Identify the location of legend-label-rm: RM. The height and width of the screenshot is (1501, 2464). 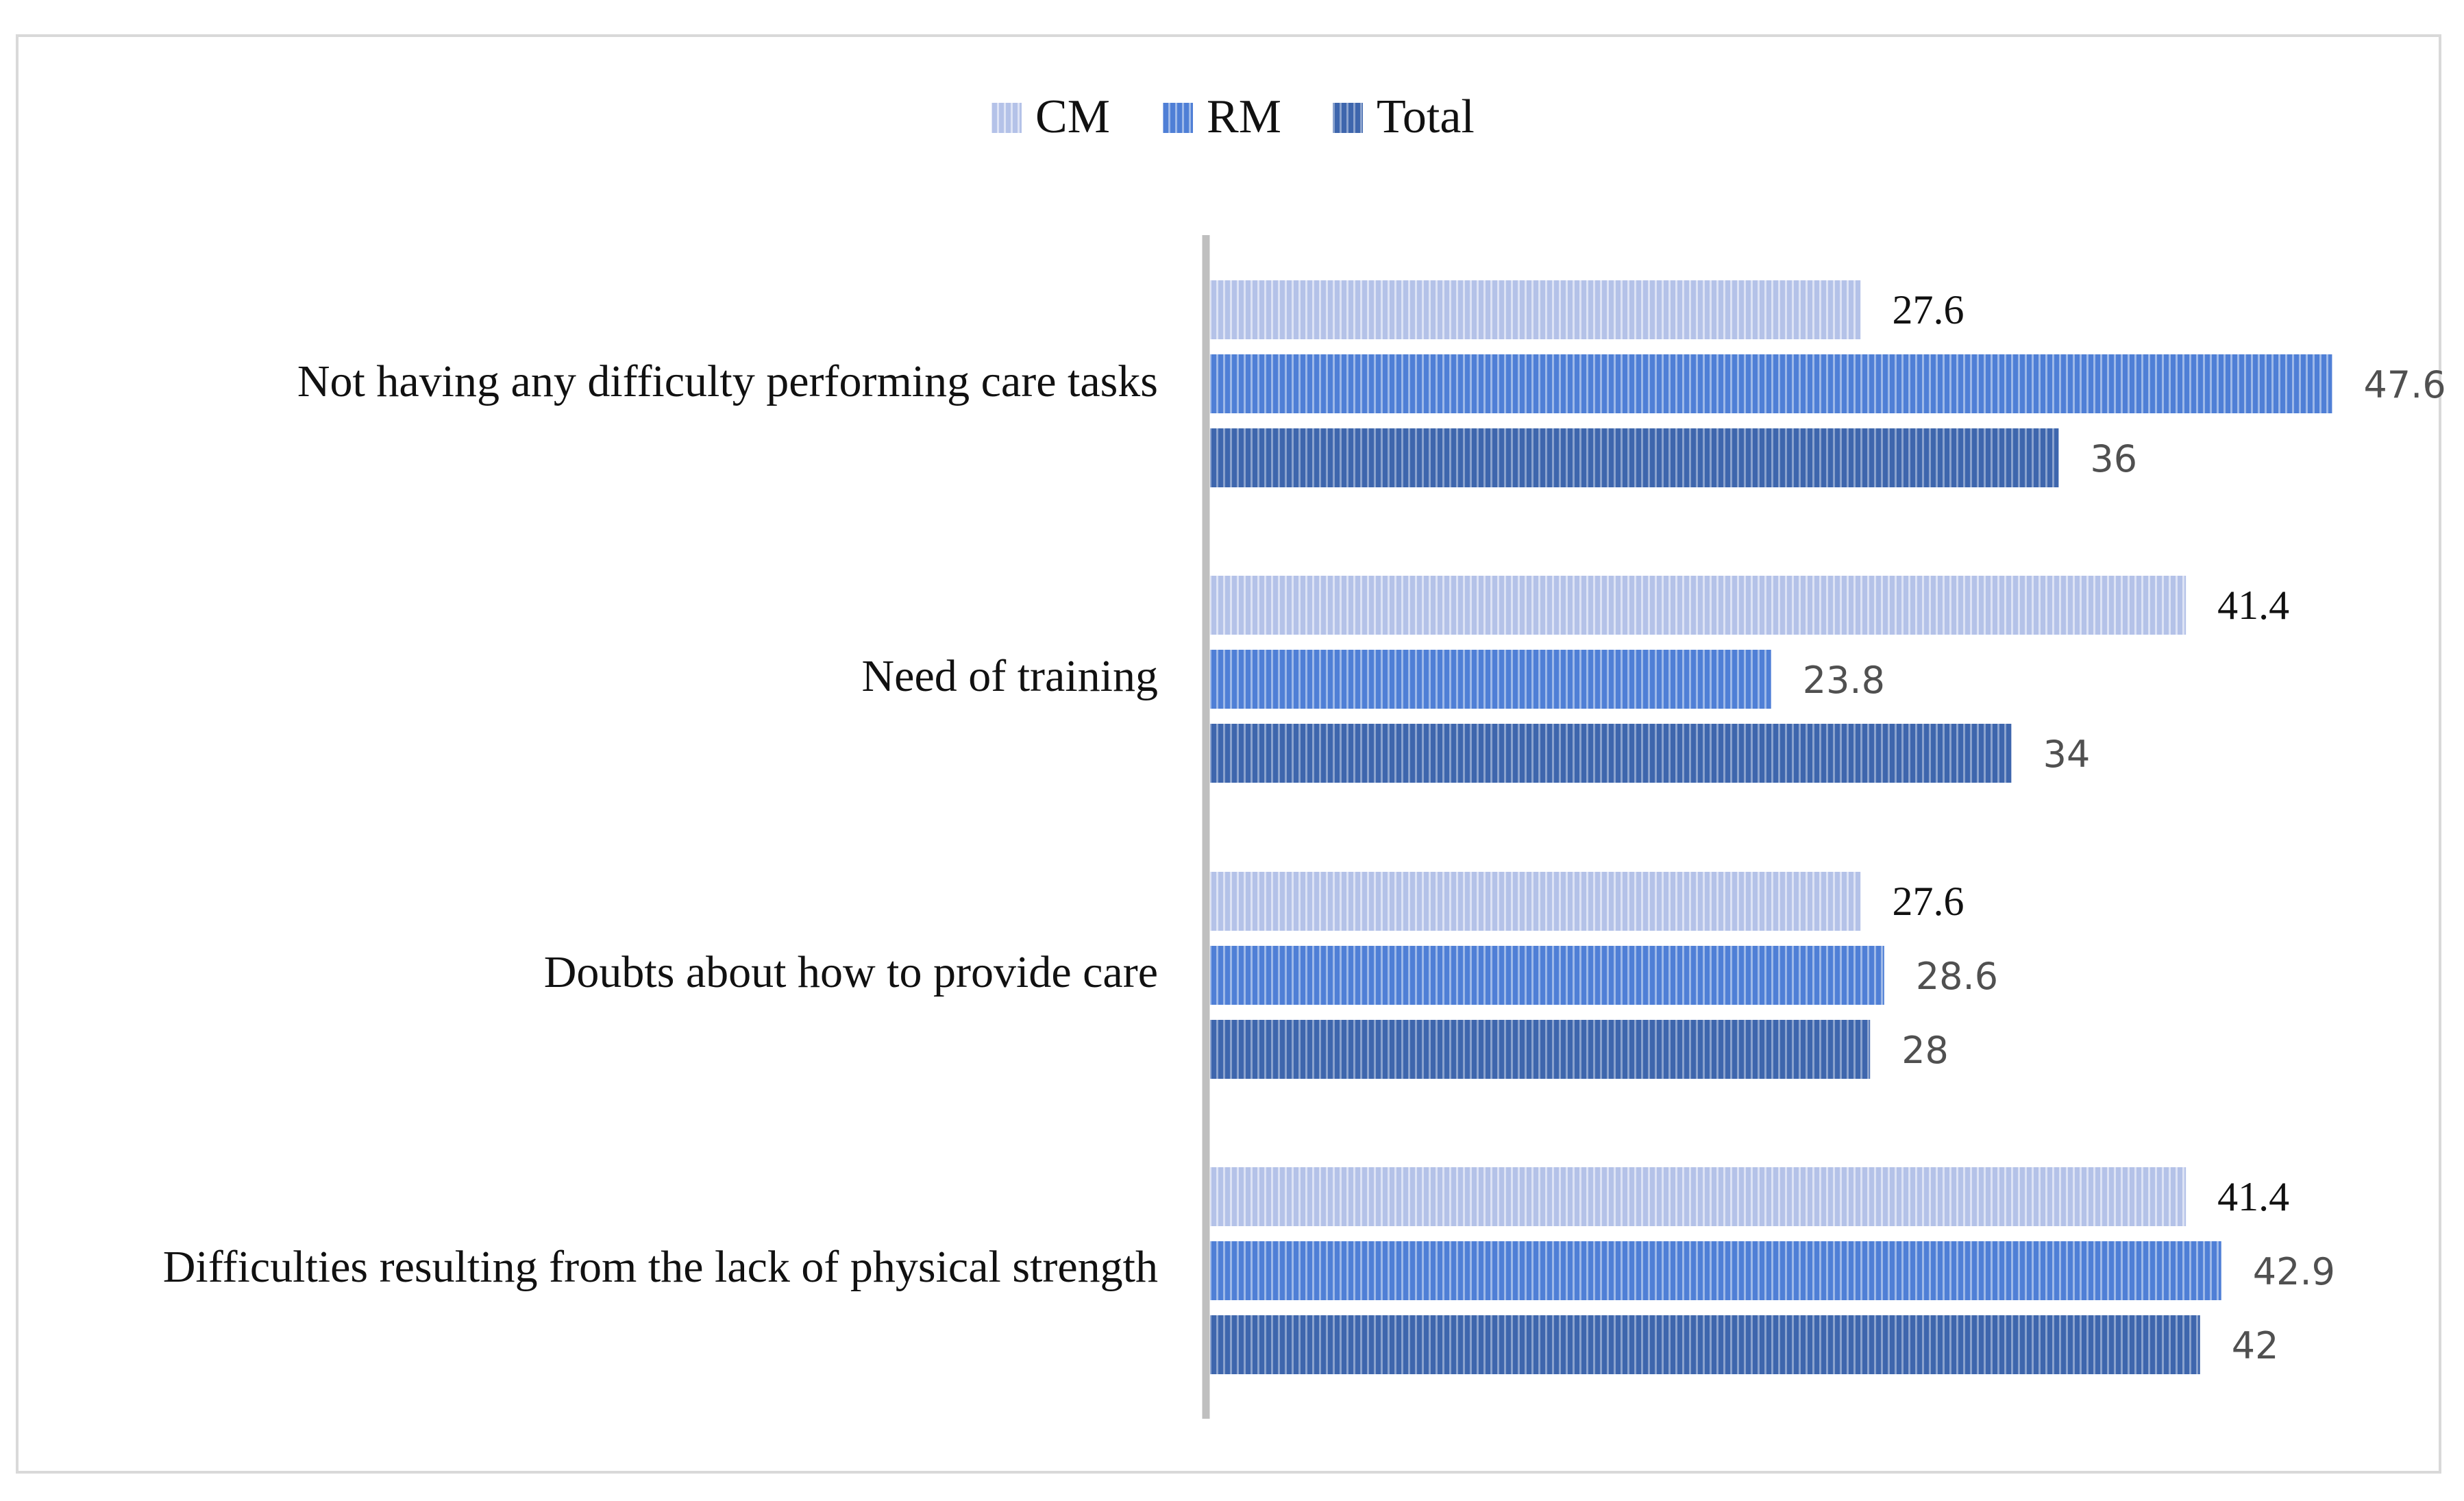
(1244, 116).